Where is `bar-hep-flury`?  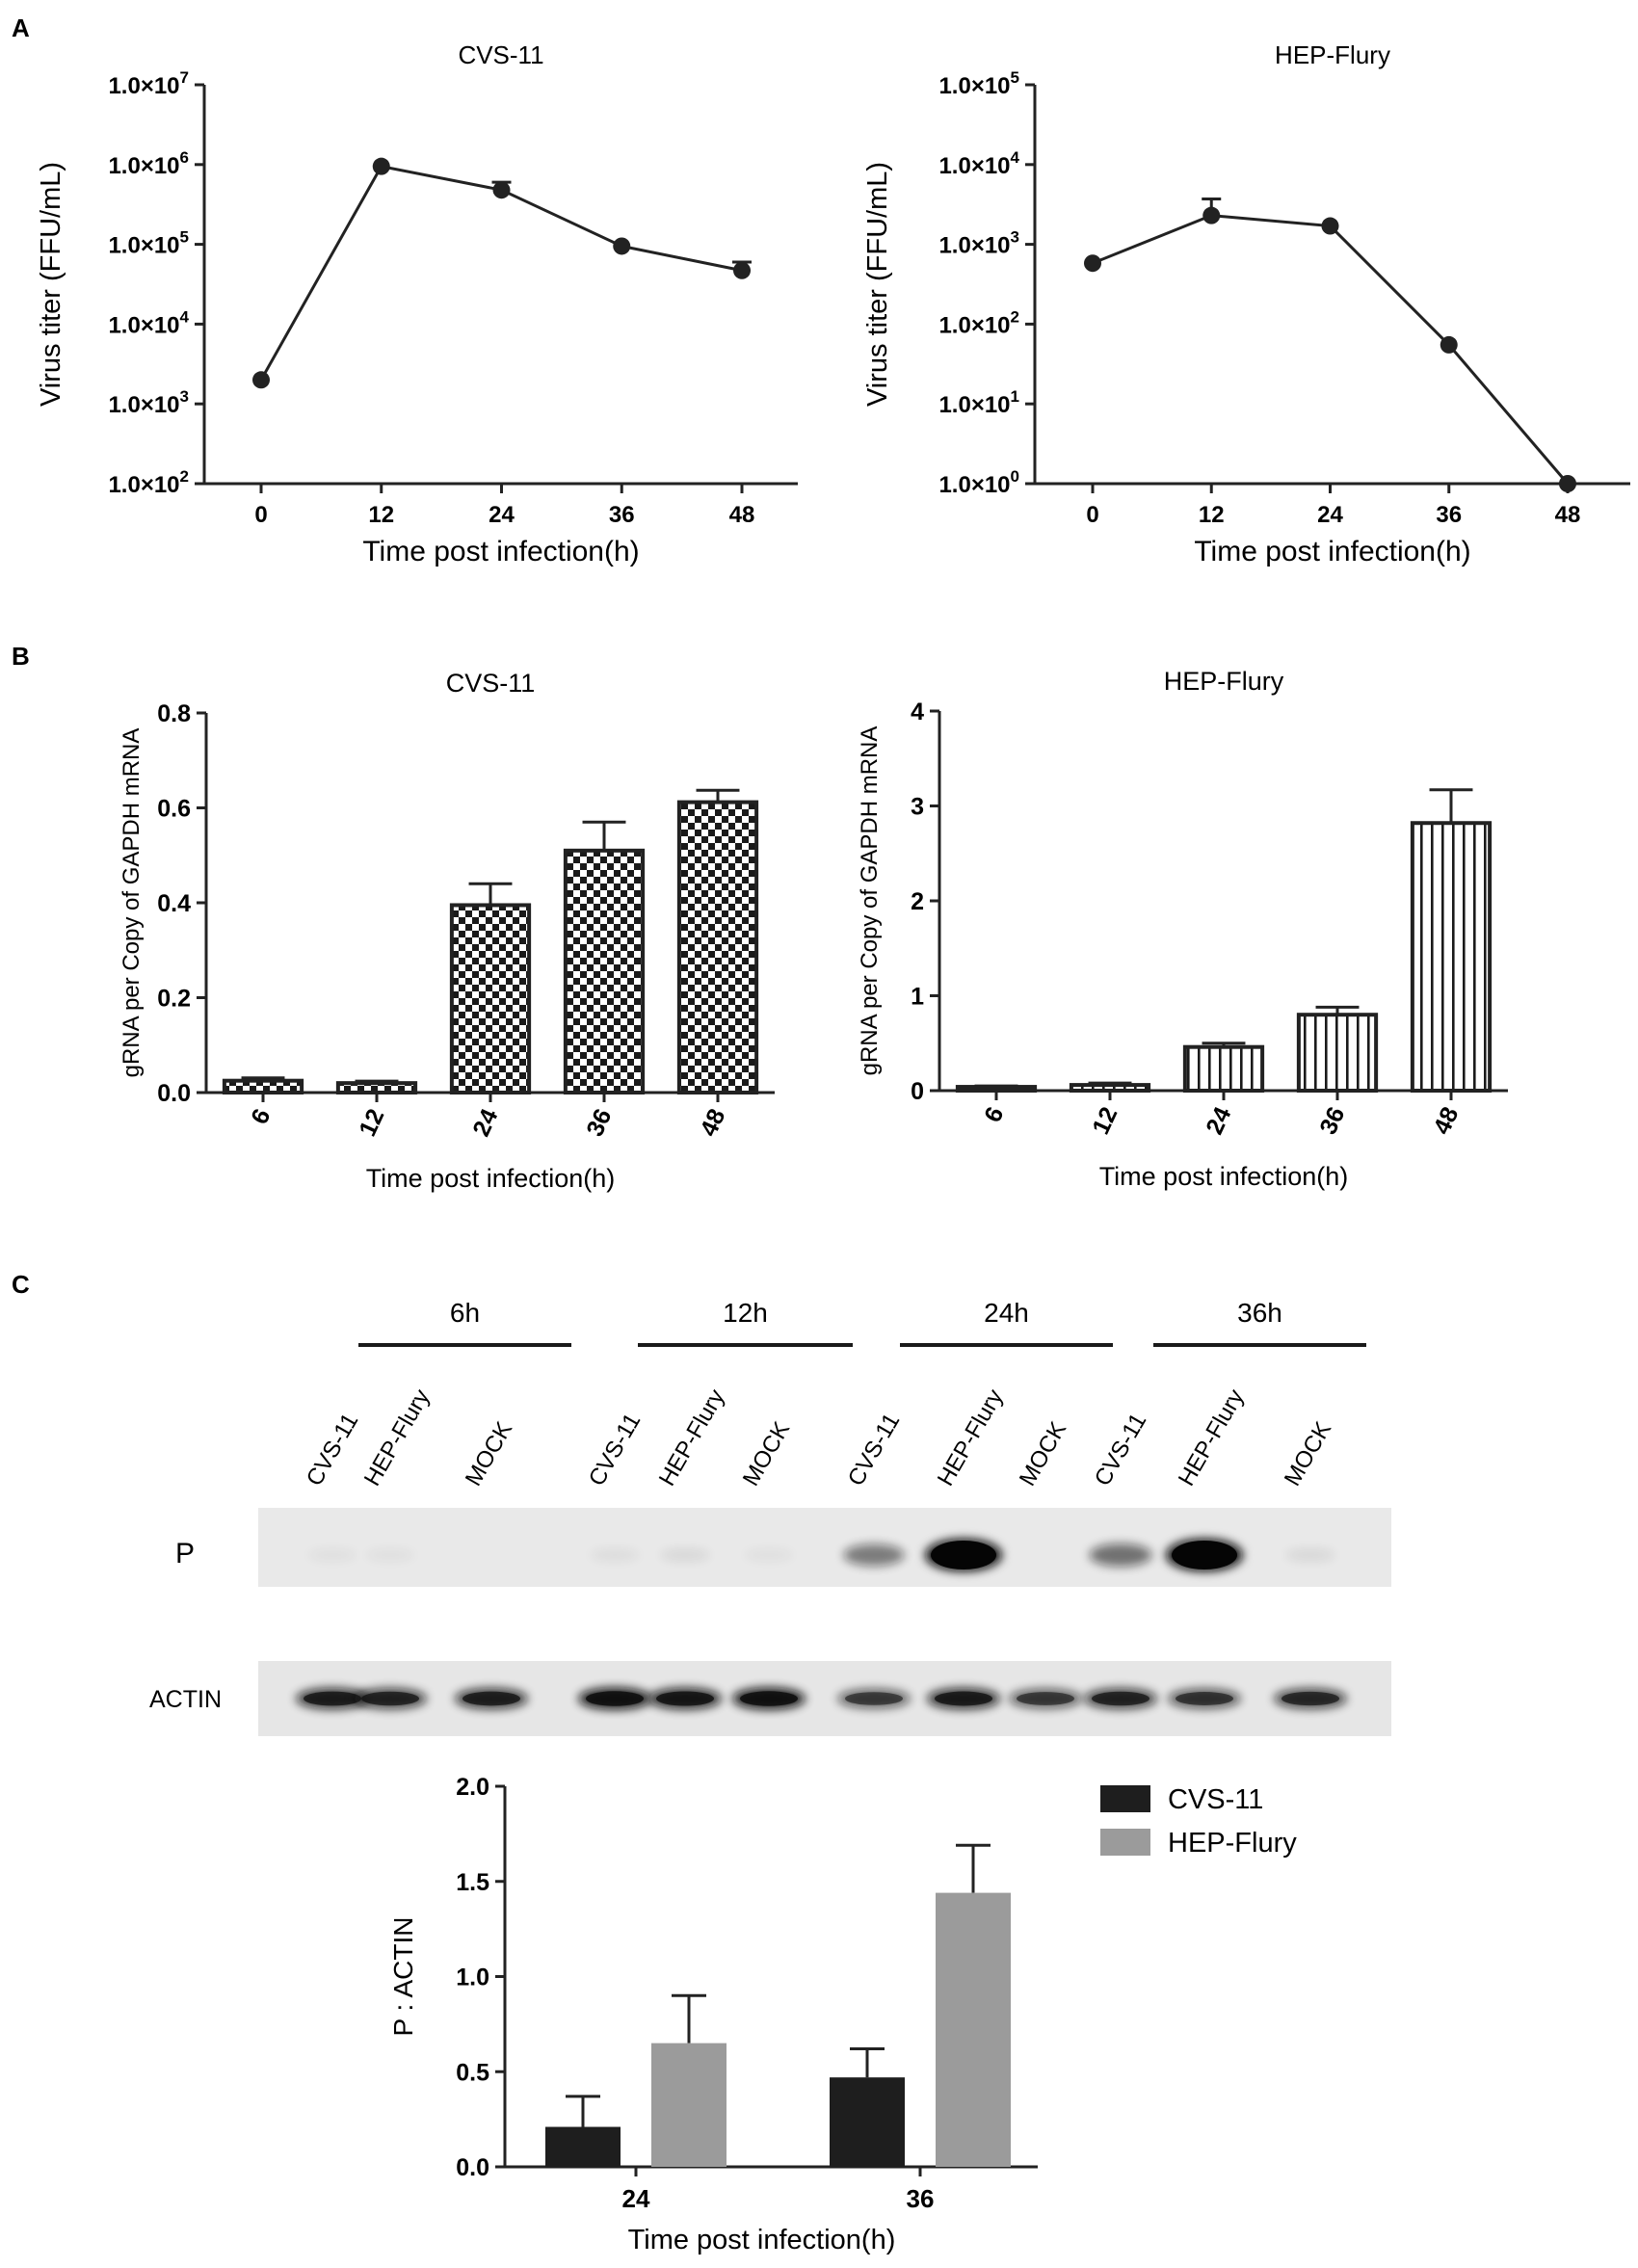
bar-hep-flury is located at coordinates (689, 2105).